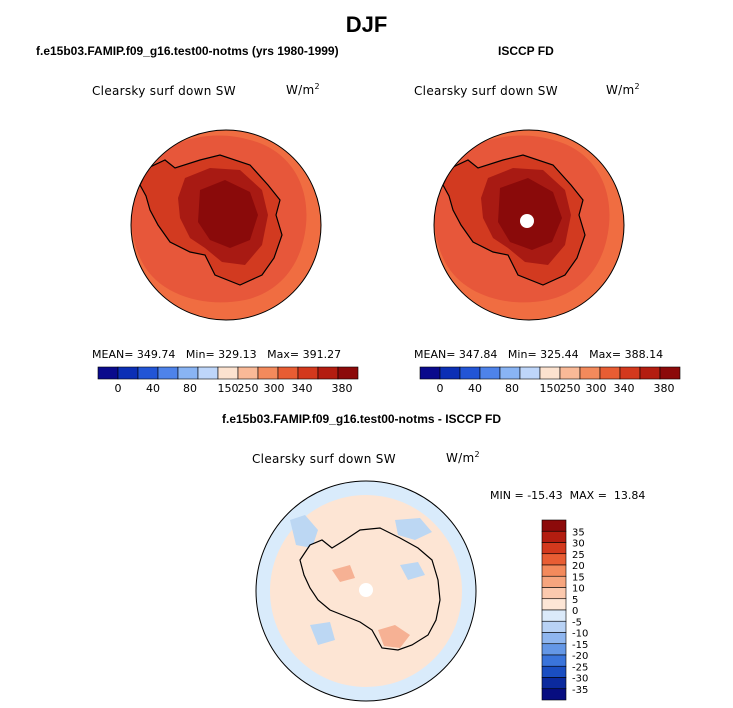 Image resolution: width=733 pixels, height=708 pixels. Describe the element at coordinates (578, 566) in the screenshot. I see `colorbar-3-label: 20` at that location.